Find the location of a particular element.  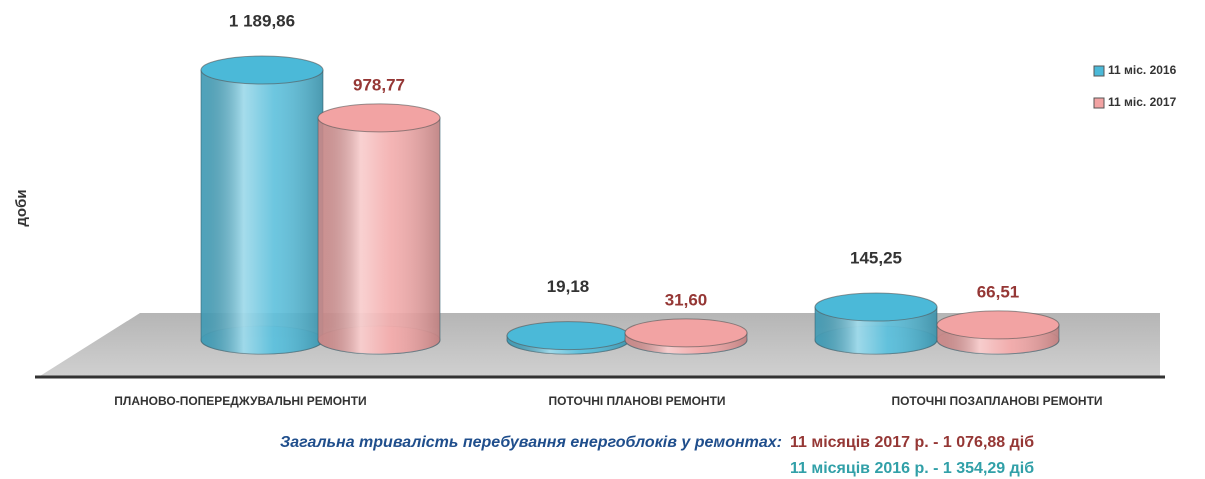

value-label: 978,77 is located at coordinates (379, 84).